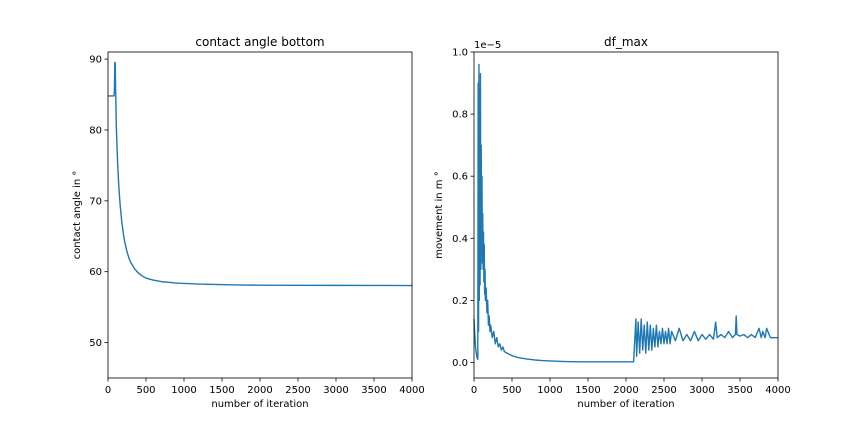 The width and height of the screenshot is (864, 432). I want to click on y-tick-label: 0.8, so click(460, 115).